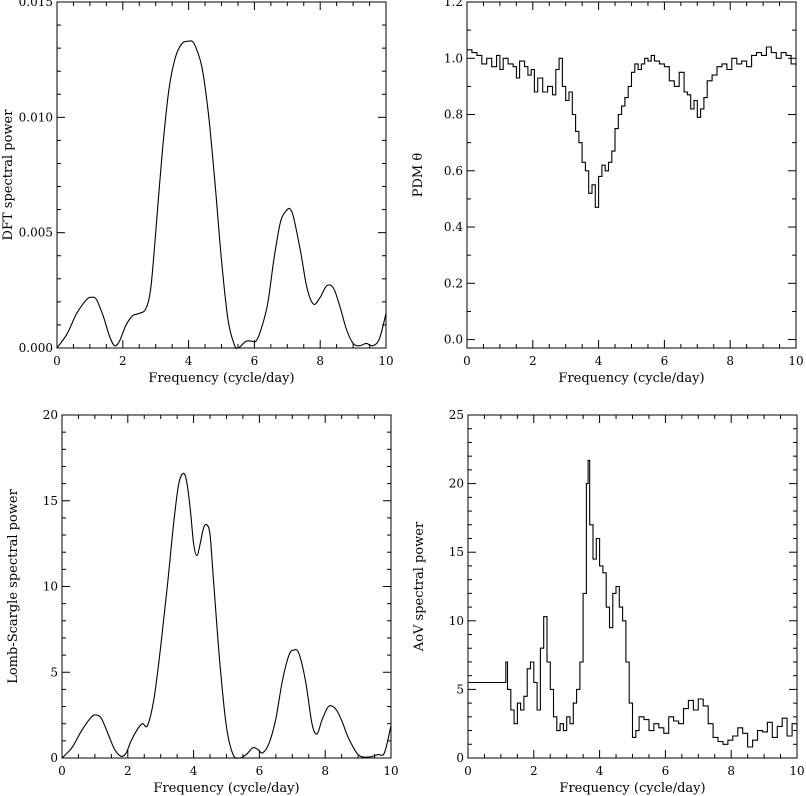  I want to click on y-tick-label: 0.2, so click(453, 283).